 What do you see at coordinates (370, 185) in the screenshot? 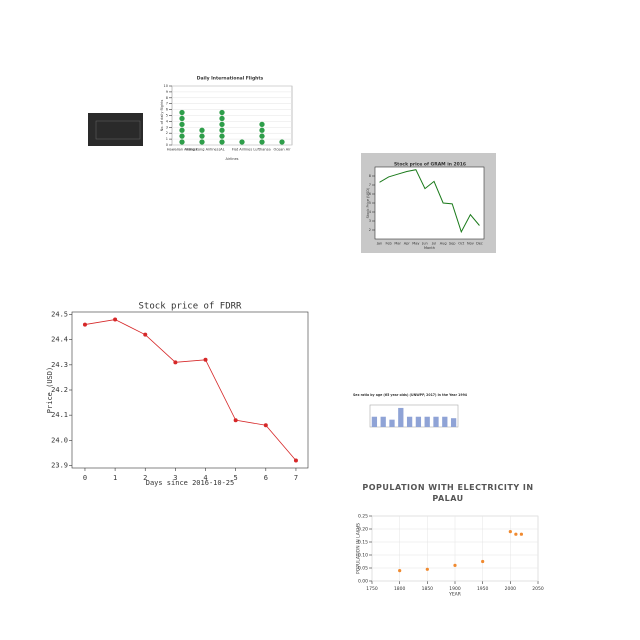
I see `y-tick-label: 7` at bounding box center [370, 185].